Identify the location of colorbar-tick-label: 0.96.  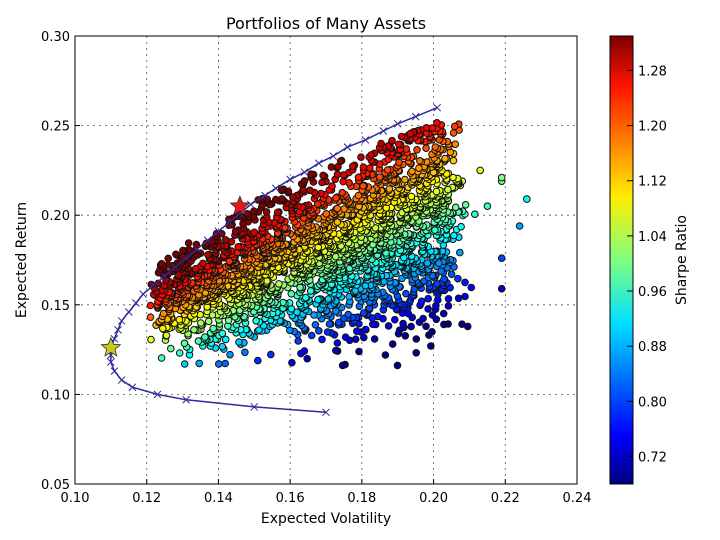
(652, 292).